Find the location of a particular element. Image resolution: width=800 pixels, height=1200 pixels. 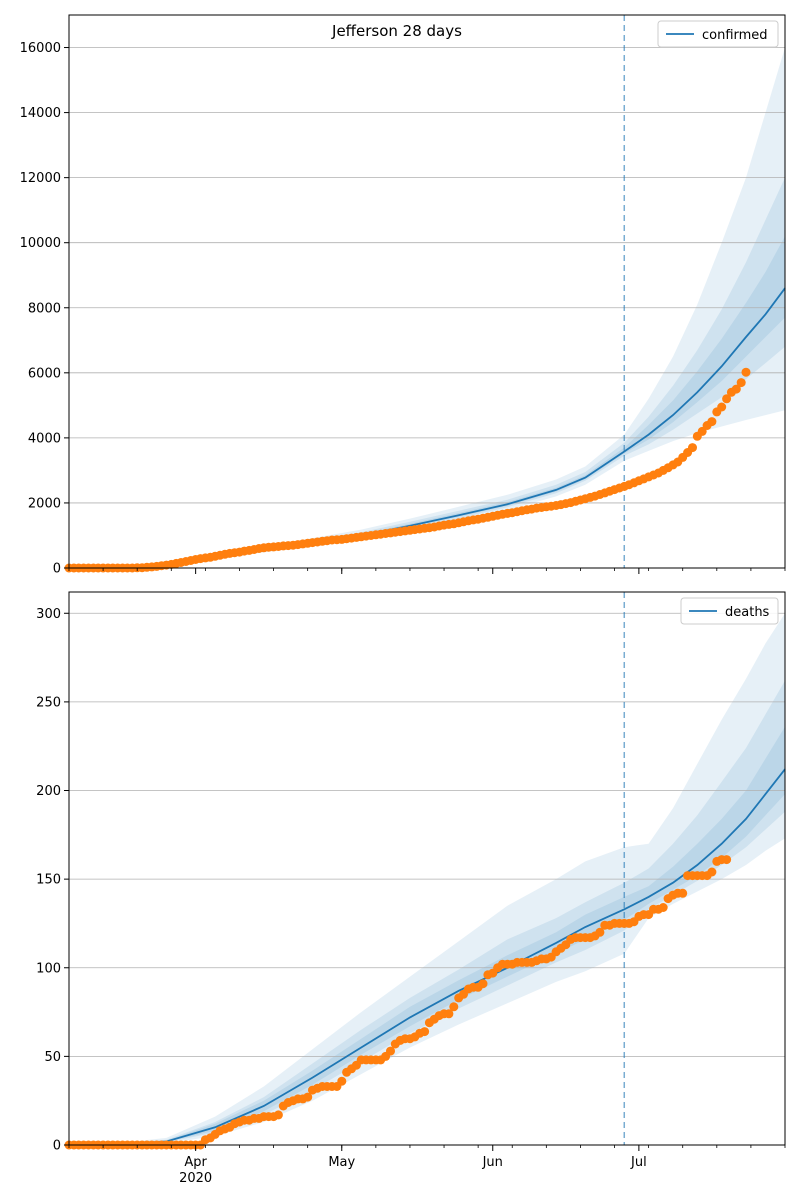

deaths-legend: deaths is located at coordinates (729, 611).